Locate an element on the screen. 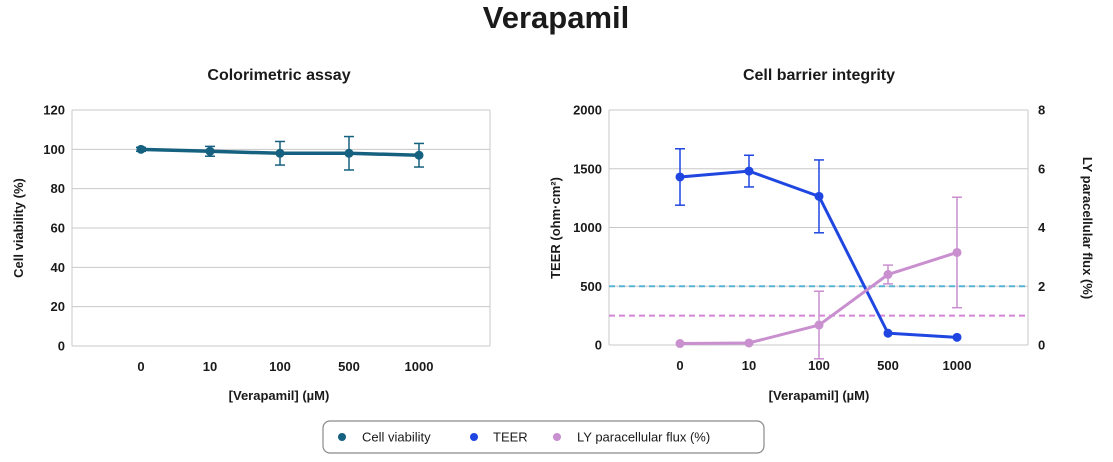 The width and height of the screenshot is (1113, 462). y-tick-label: 100 is located at coordinates (54, 149).